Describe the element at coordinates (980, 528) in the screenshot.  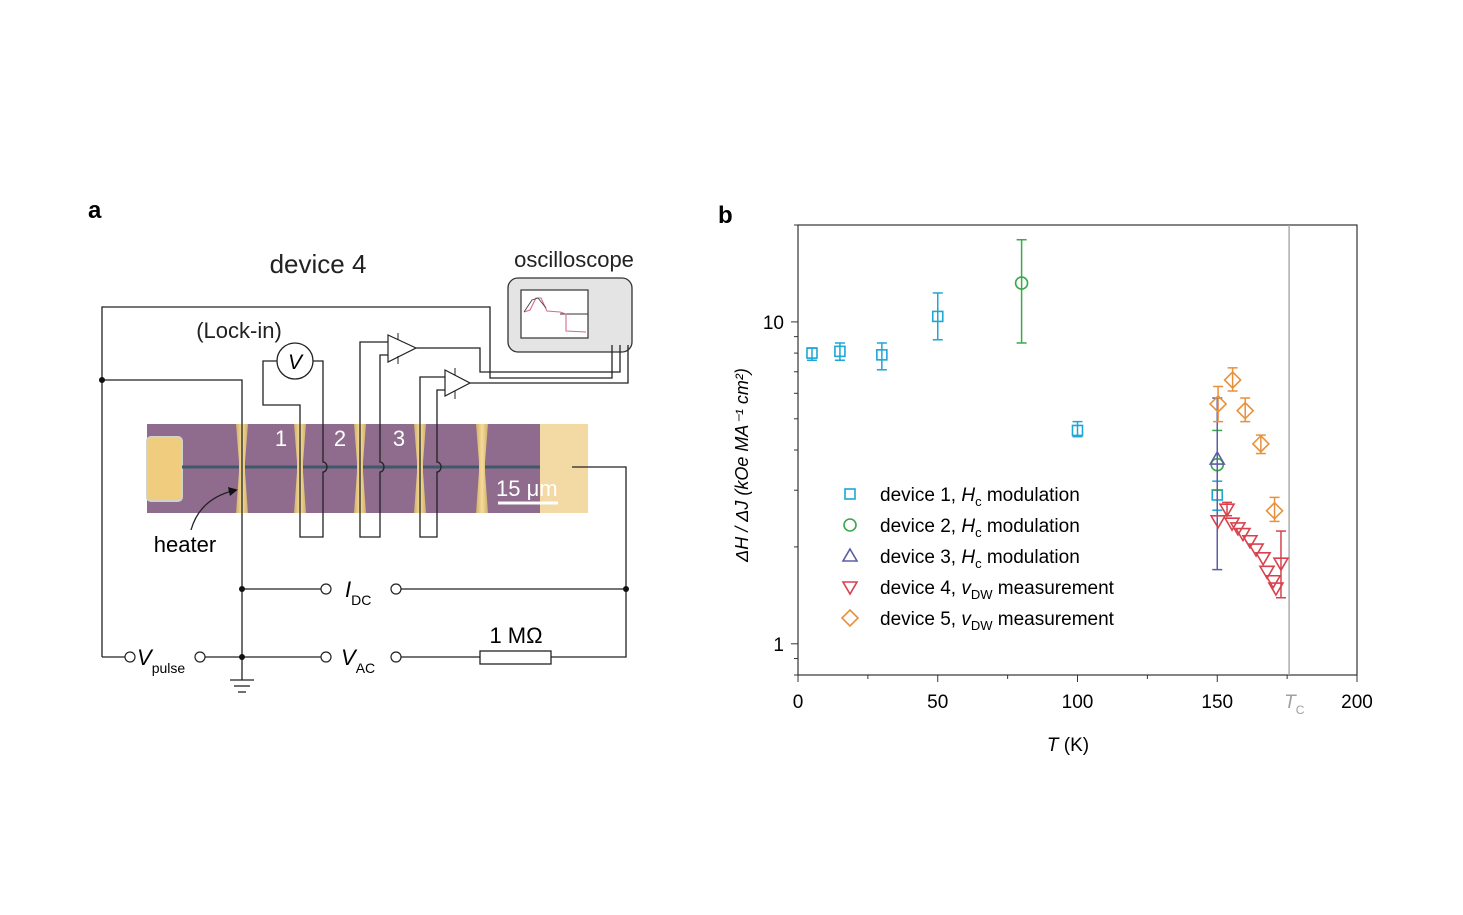
I see `legend-label: device 2, Hc modulation` at that location.